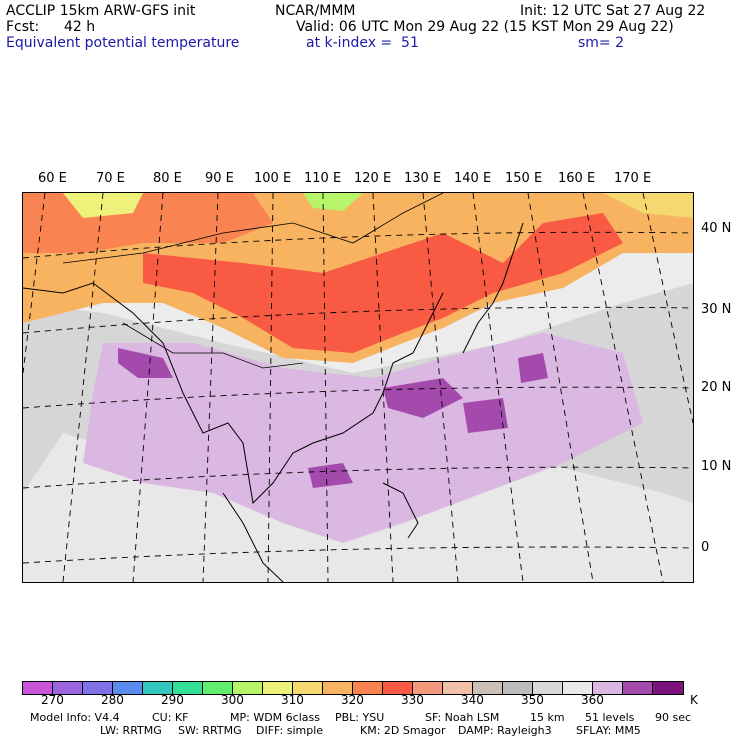 The width and height of the screenshot is (740, 740). Describe the element at coordinates (633, 178) in the screenshot. I see `lon-label: 170 E` at that location.